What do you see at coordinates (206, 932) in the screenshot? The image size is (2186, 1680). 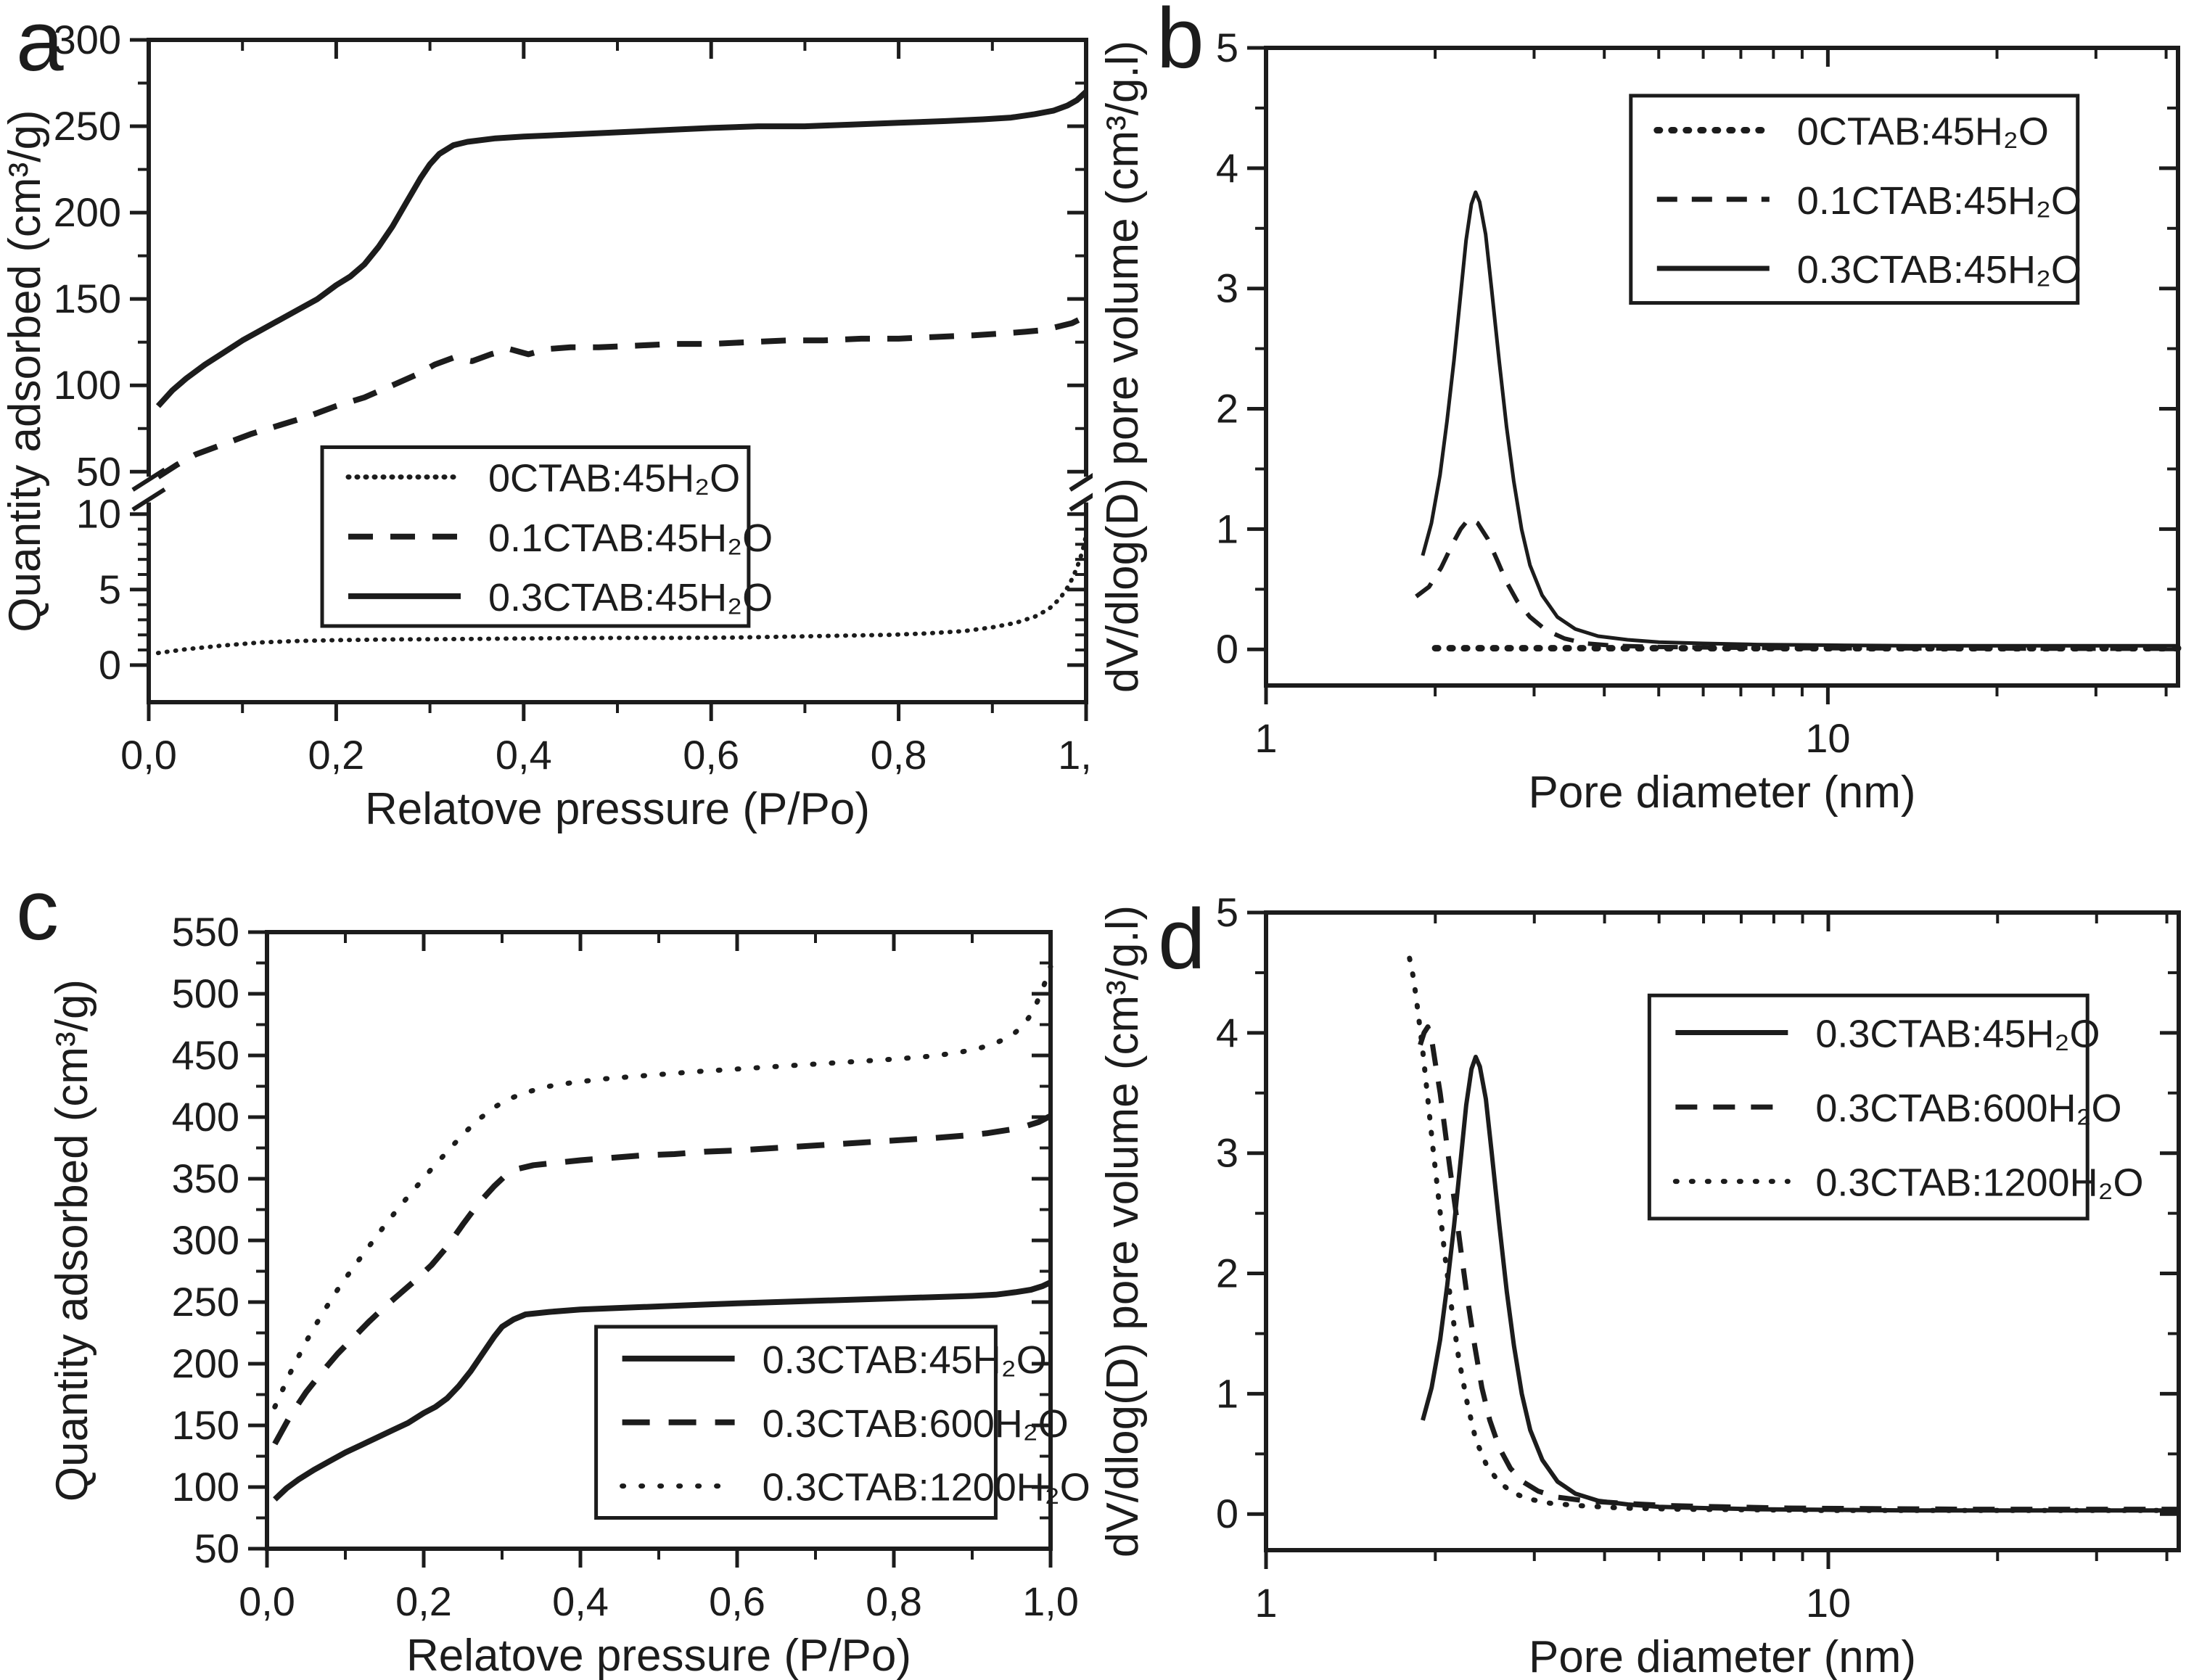 I see `svg-text: 550` at bounding box center [206, 932].